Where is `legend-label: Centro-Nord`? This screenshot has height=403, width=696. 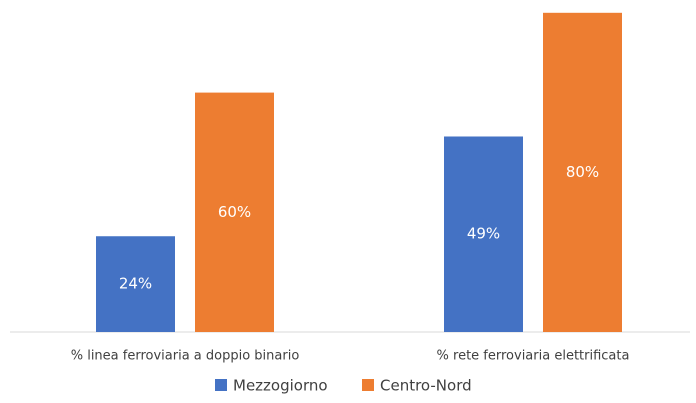 legend-label: Centro-Nord is located at coordinates (426, 386).